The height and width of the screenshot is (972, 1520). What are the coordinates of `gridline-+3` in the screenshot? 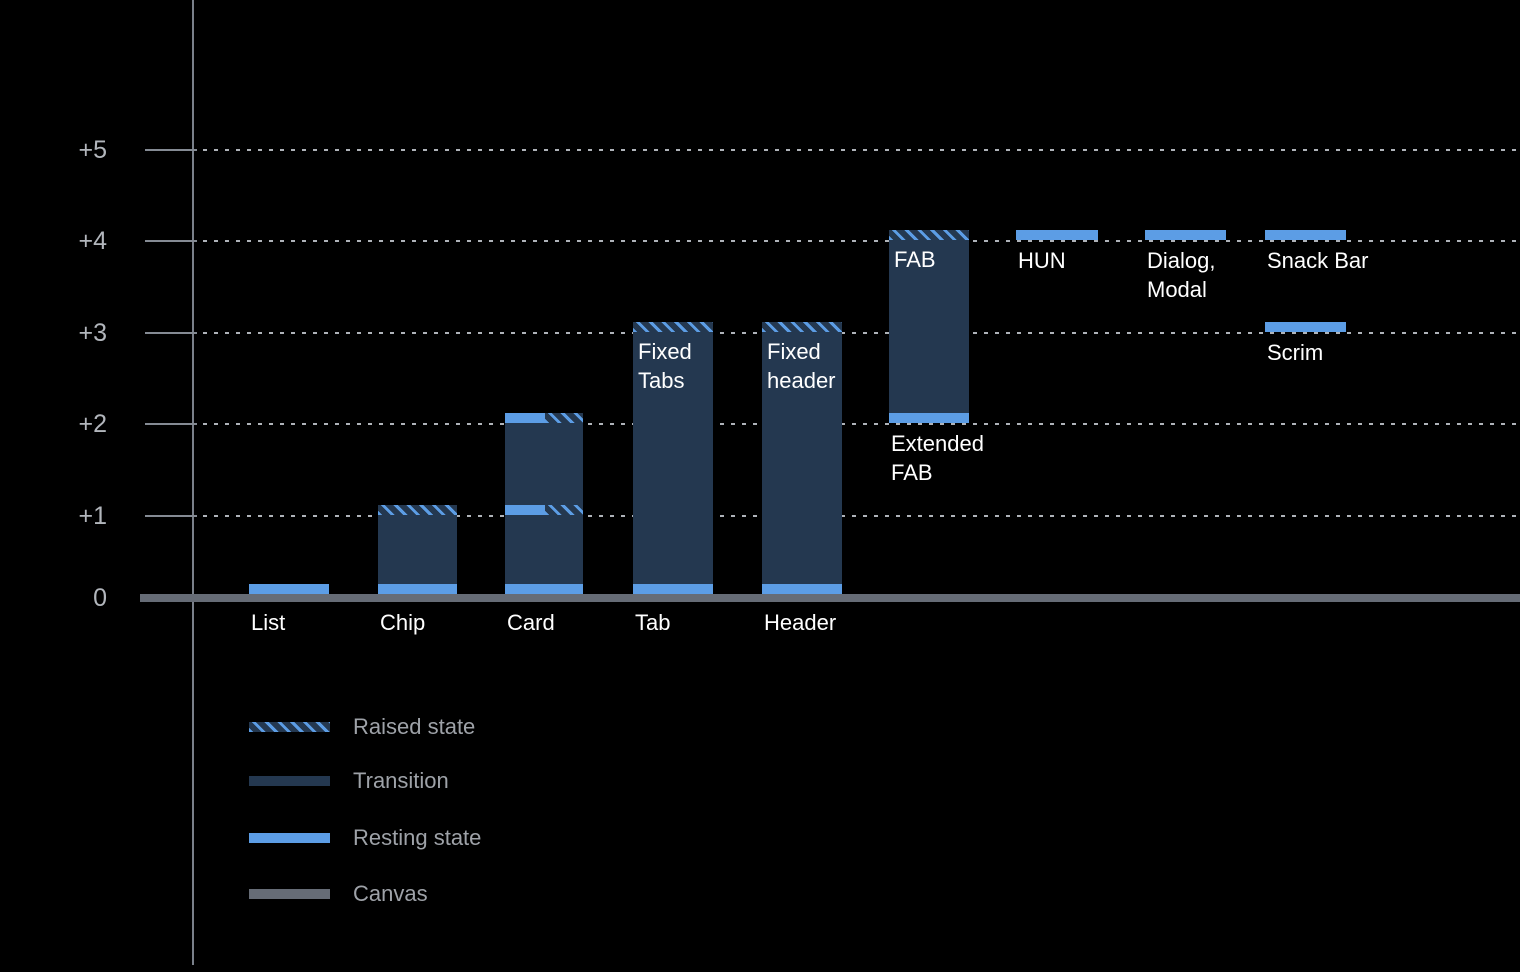 It's located at (856, 332).